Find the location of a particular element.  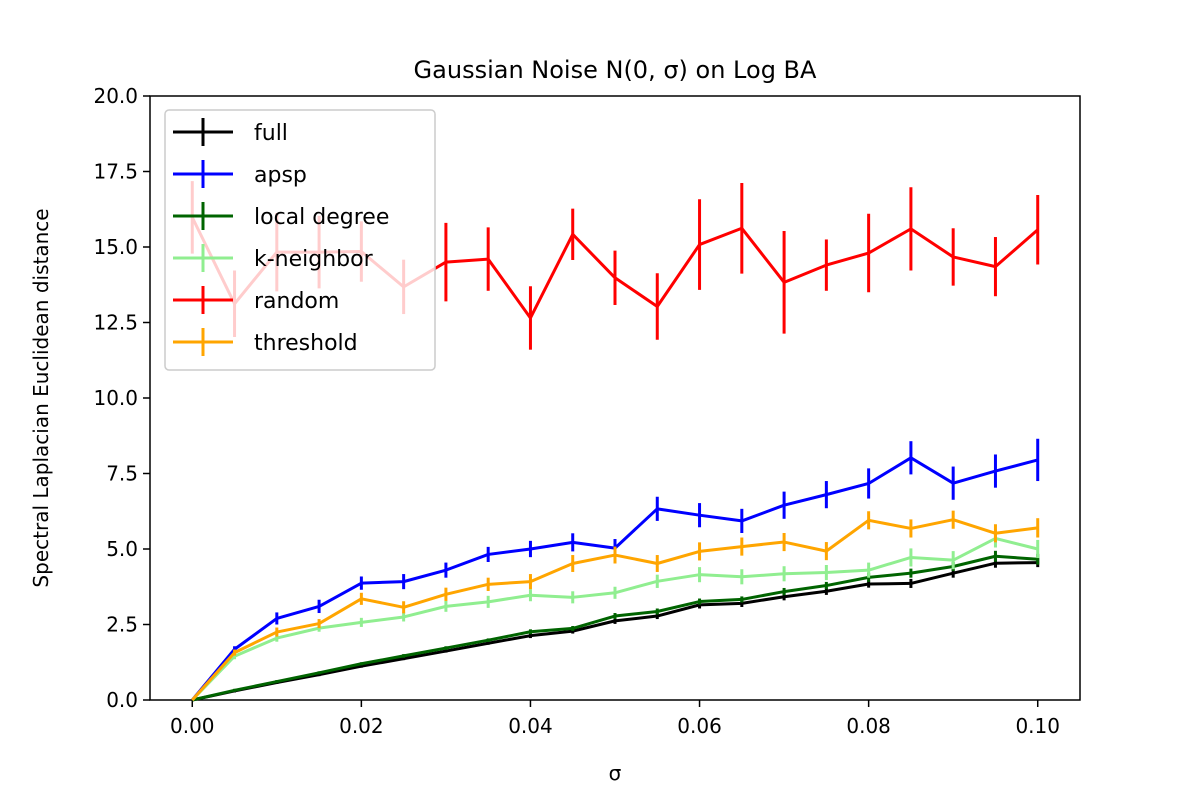

legend-label: random is located at coordinates (296, 301).